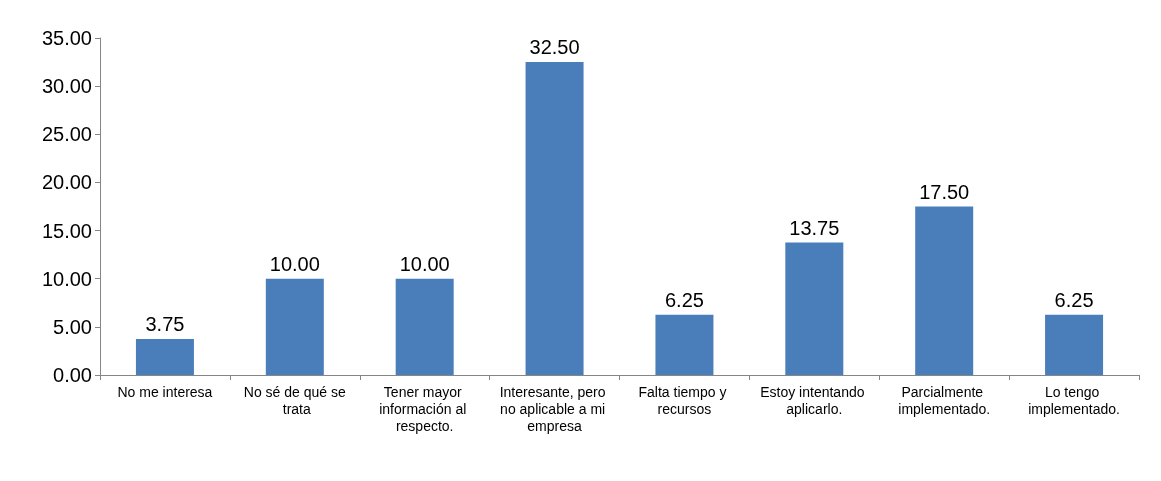  What do you see at coordinates (66, 86) in the screenshot?
I see `y-tick-label: 30.00` at bounding box center [66, 86].